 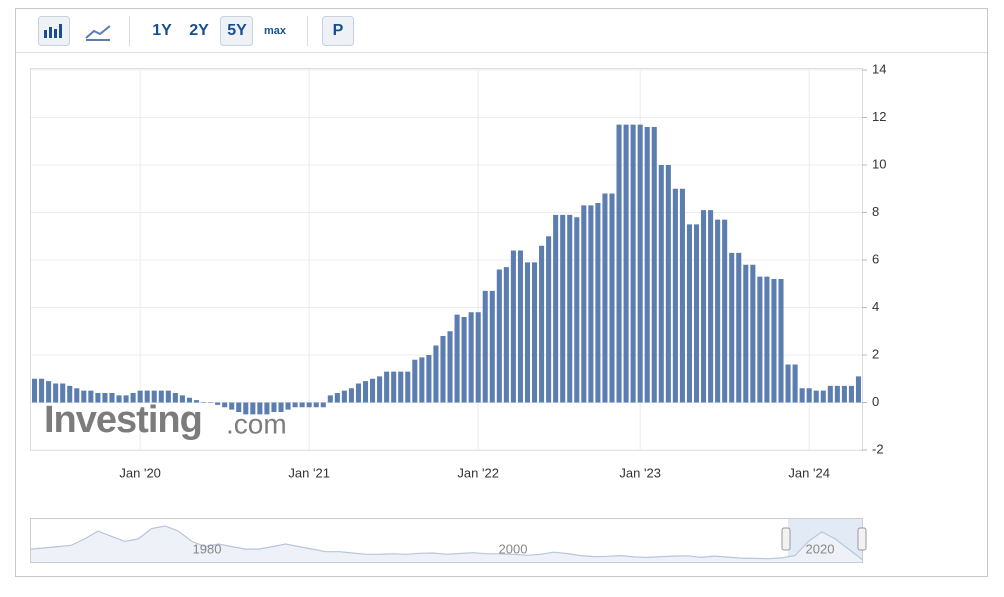 What do you see at coordinates (140, 472) in the screenshot?
I see `x-tick-label: Jan '20` at bounding box center [140, 472].